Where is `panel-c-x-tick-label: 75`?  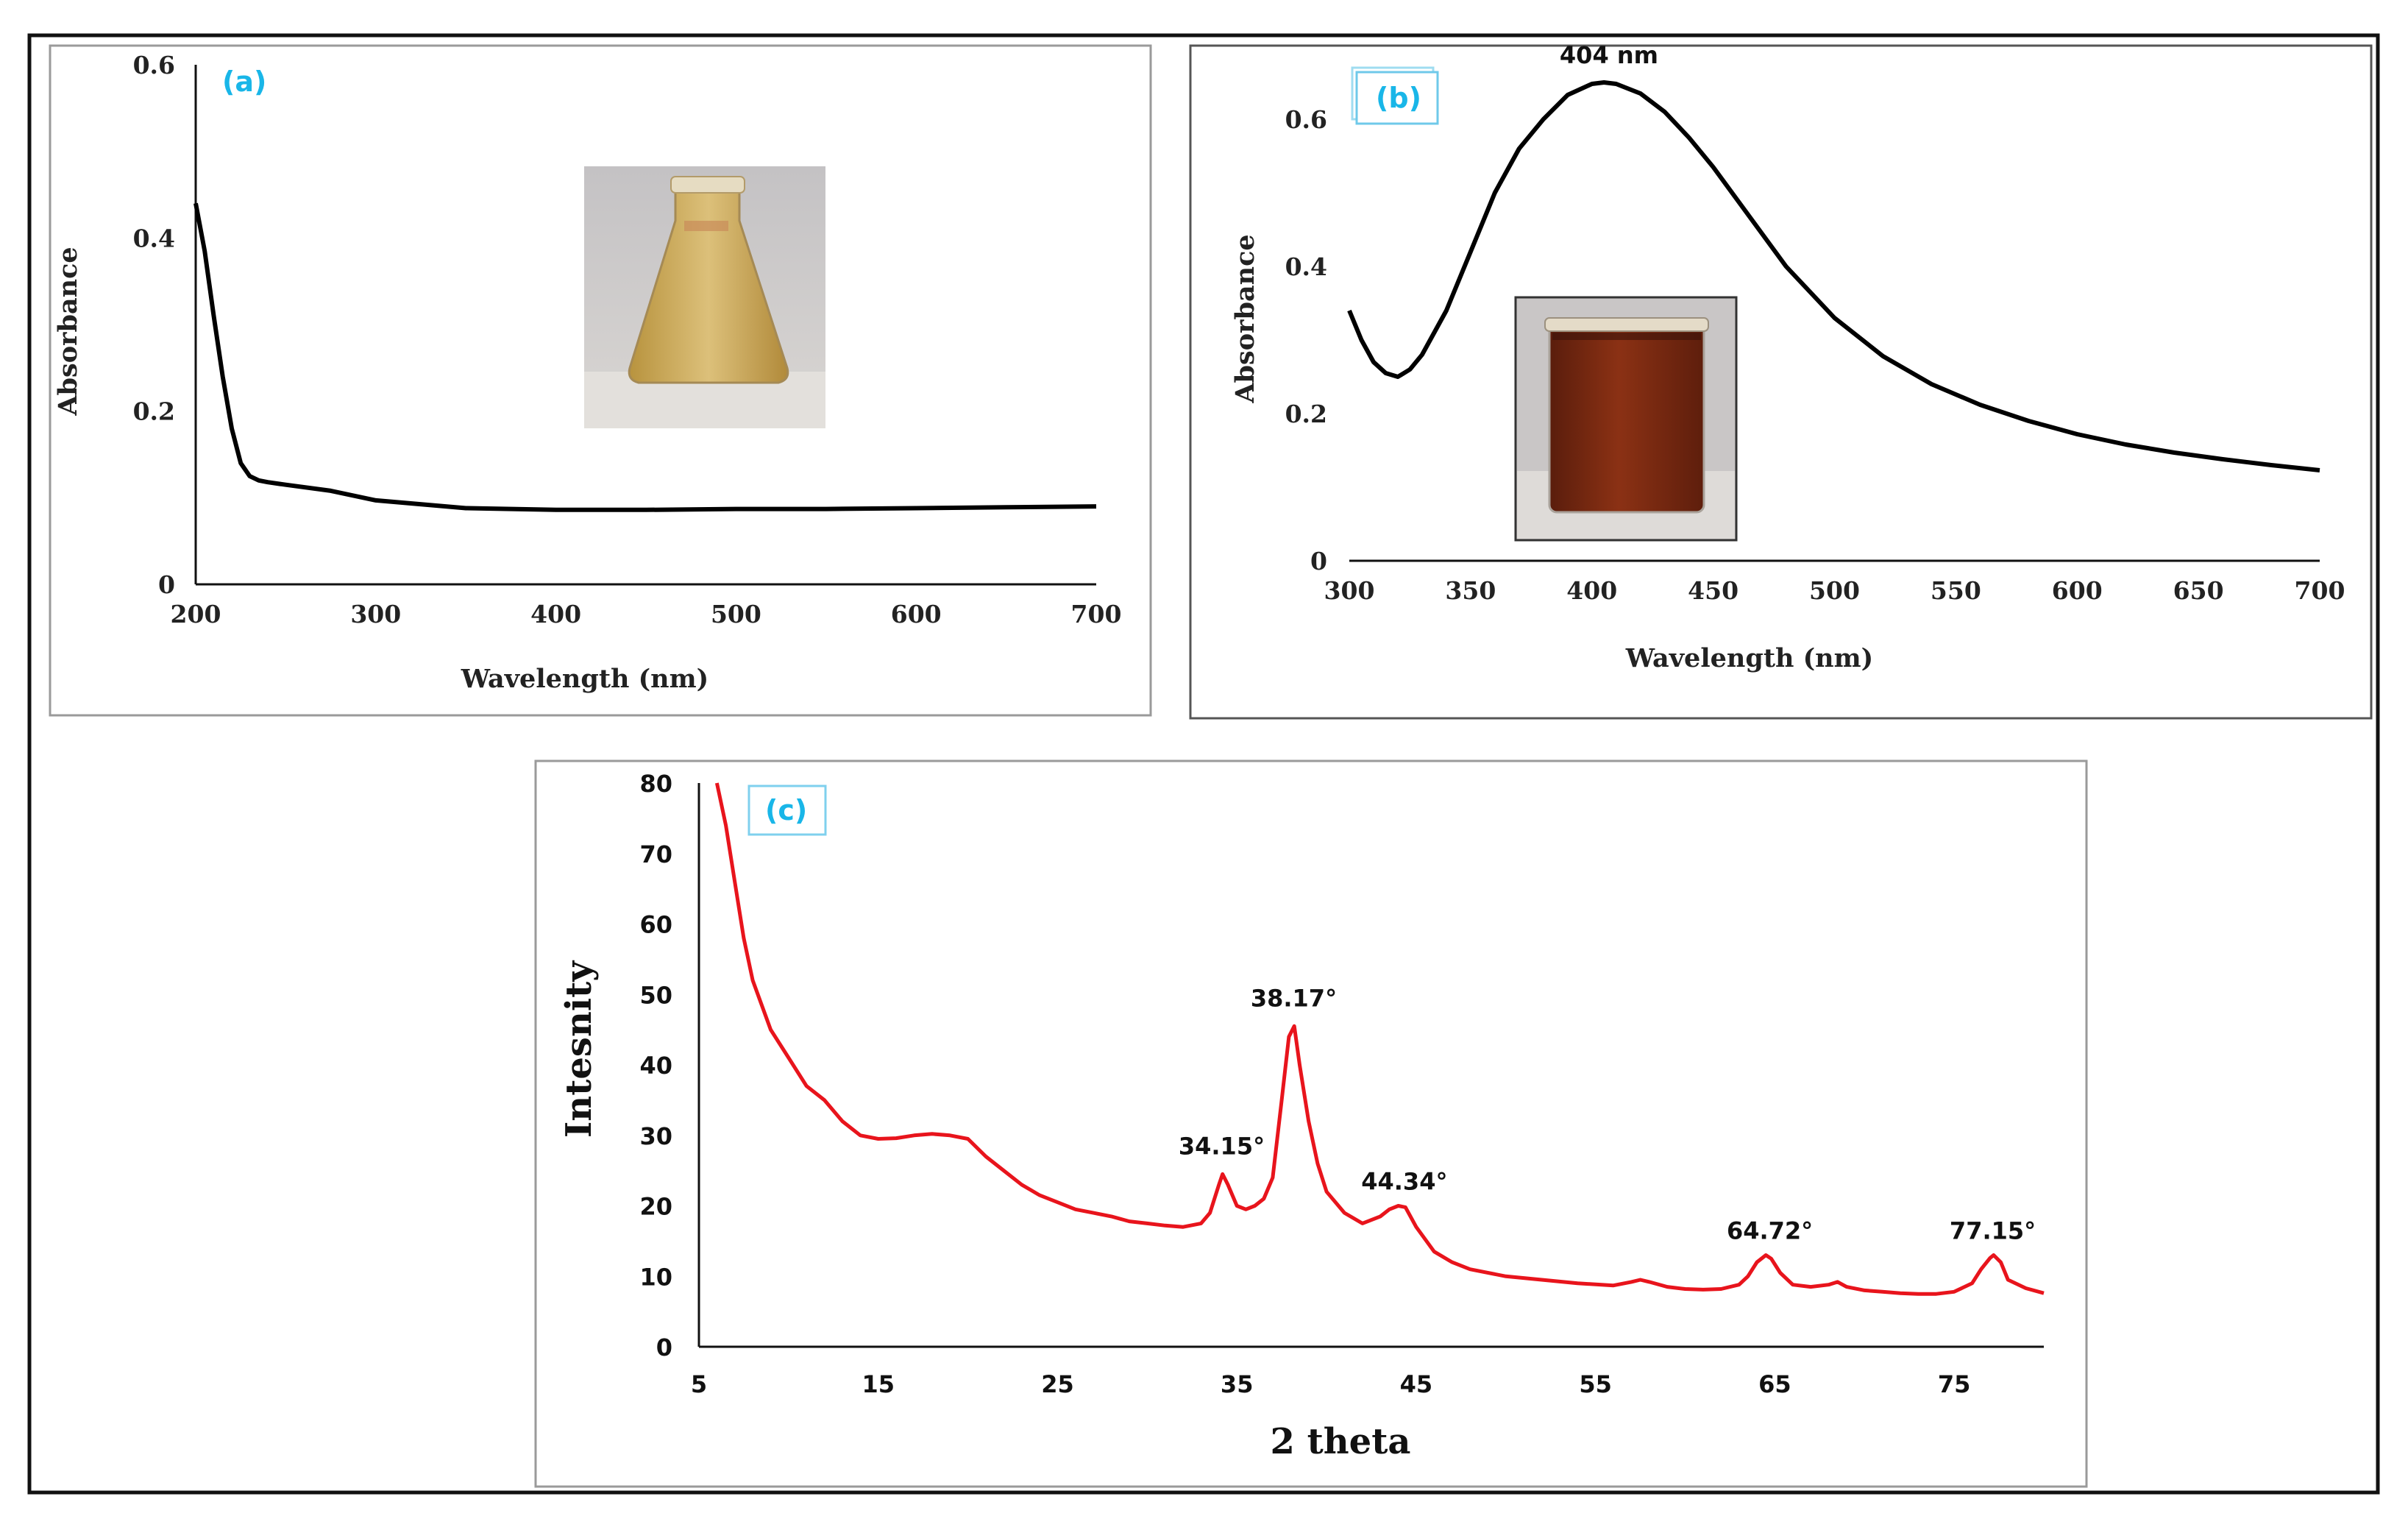
panel-c-x-tick-label: 75 is located at coordinates (1954, 1384).